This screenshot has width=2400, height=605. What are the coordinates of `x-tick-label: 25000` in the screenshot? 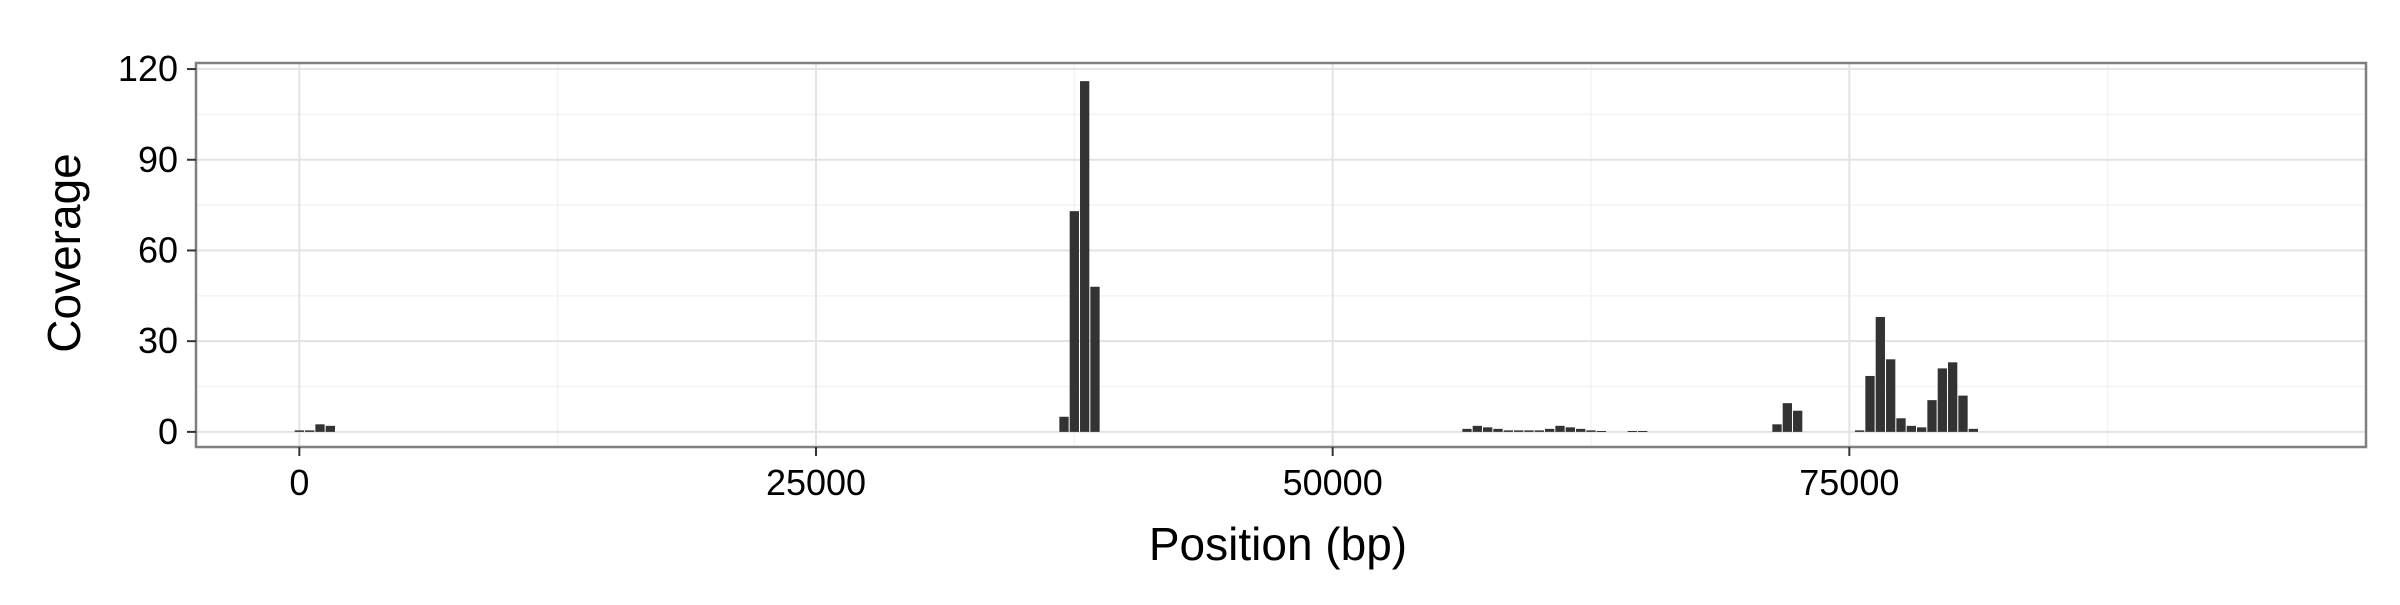 It's located at (816, 482).